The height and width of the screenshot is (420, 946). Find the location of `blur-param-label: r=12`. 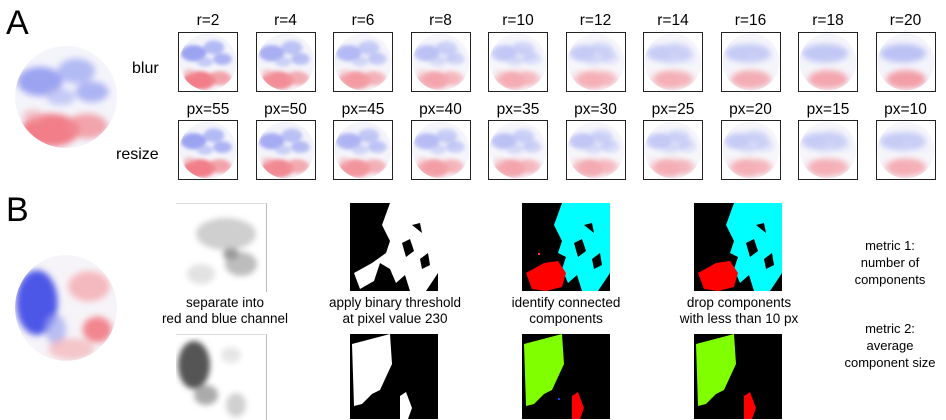

blur-param-label: r=12 is located at coordinates (595, 20).